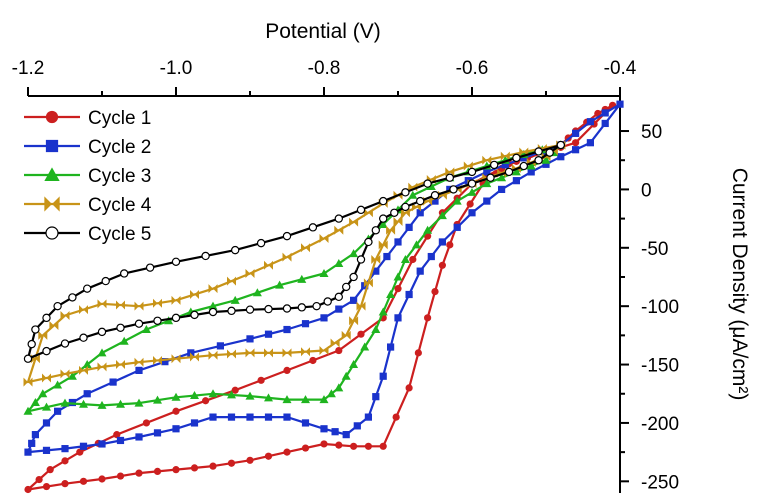 The height and width of the screenshot is (500, 766). I want to click on x-tick-label: -1.0, so click(176, 68).